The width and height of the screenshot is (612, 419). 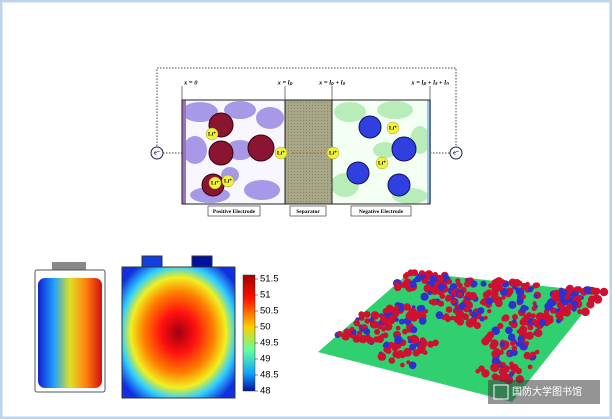 I want to click on electron, so click(x=456, y=153).